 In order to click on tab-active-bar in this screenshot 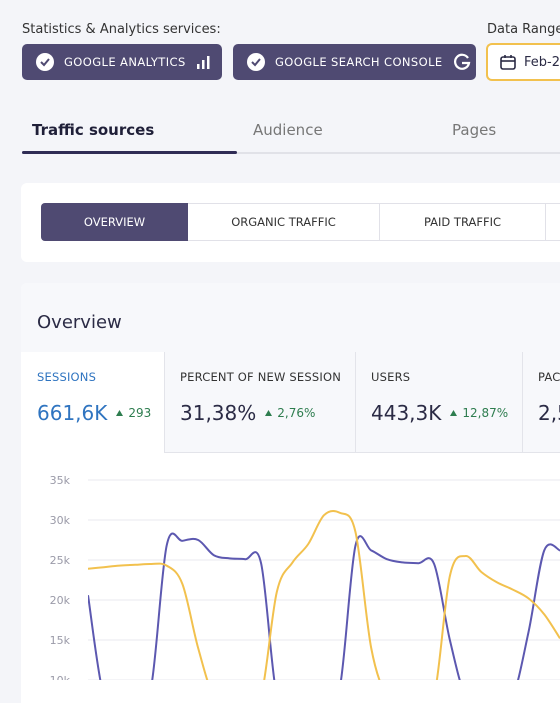, I will do `click(129, 152)`.